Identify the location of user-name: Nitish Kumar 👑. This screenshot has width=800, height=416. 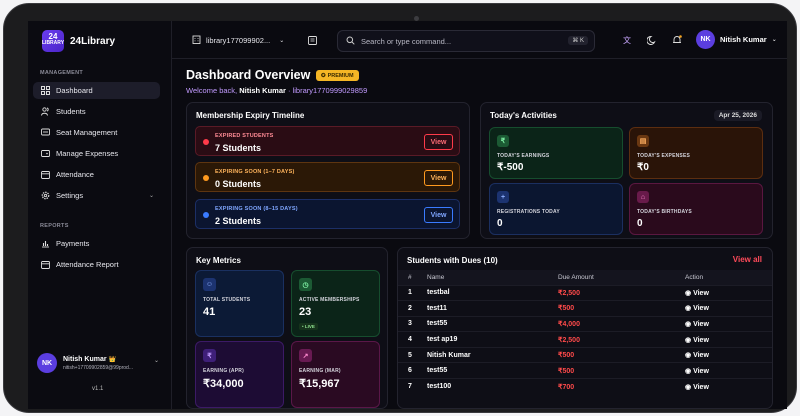
(107, 359).